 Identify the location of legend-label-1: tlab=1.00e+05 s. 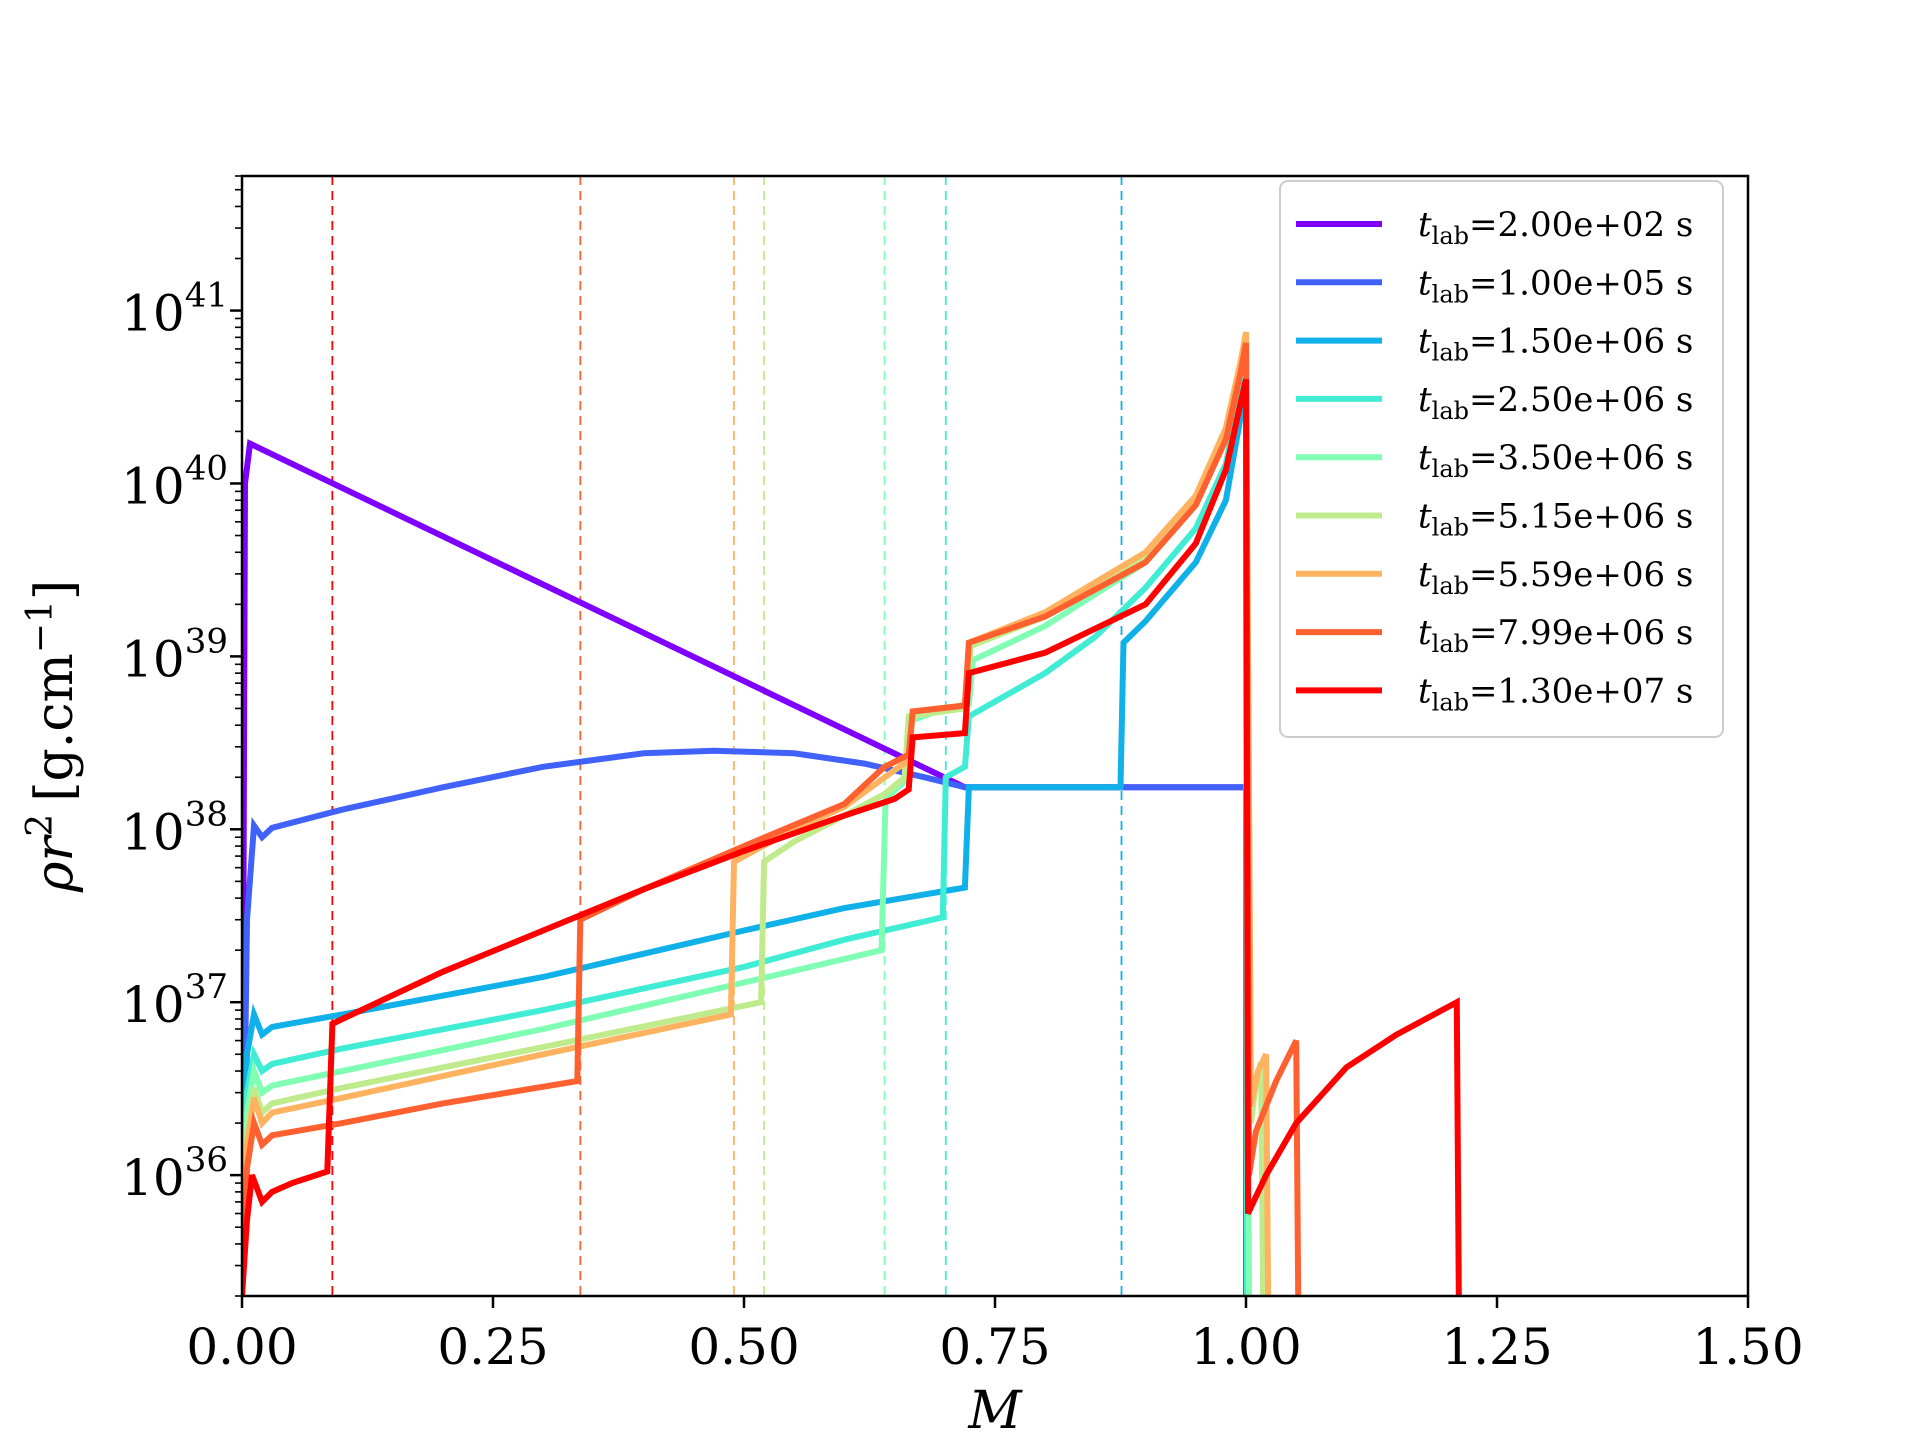
(1555, 285).